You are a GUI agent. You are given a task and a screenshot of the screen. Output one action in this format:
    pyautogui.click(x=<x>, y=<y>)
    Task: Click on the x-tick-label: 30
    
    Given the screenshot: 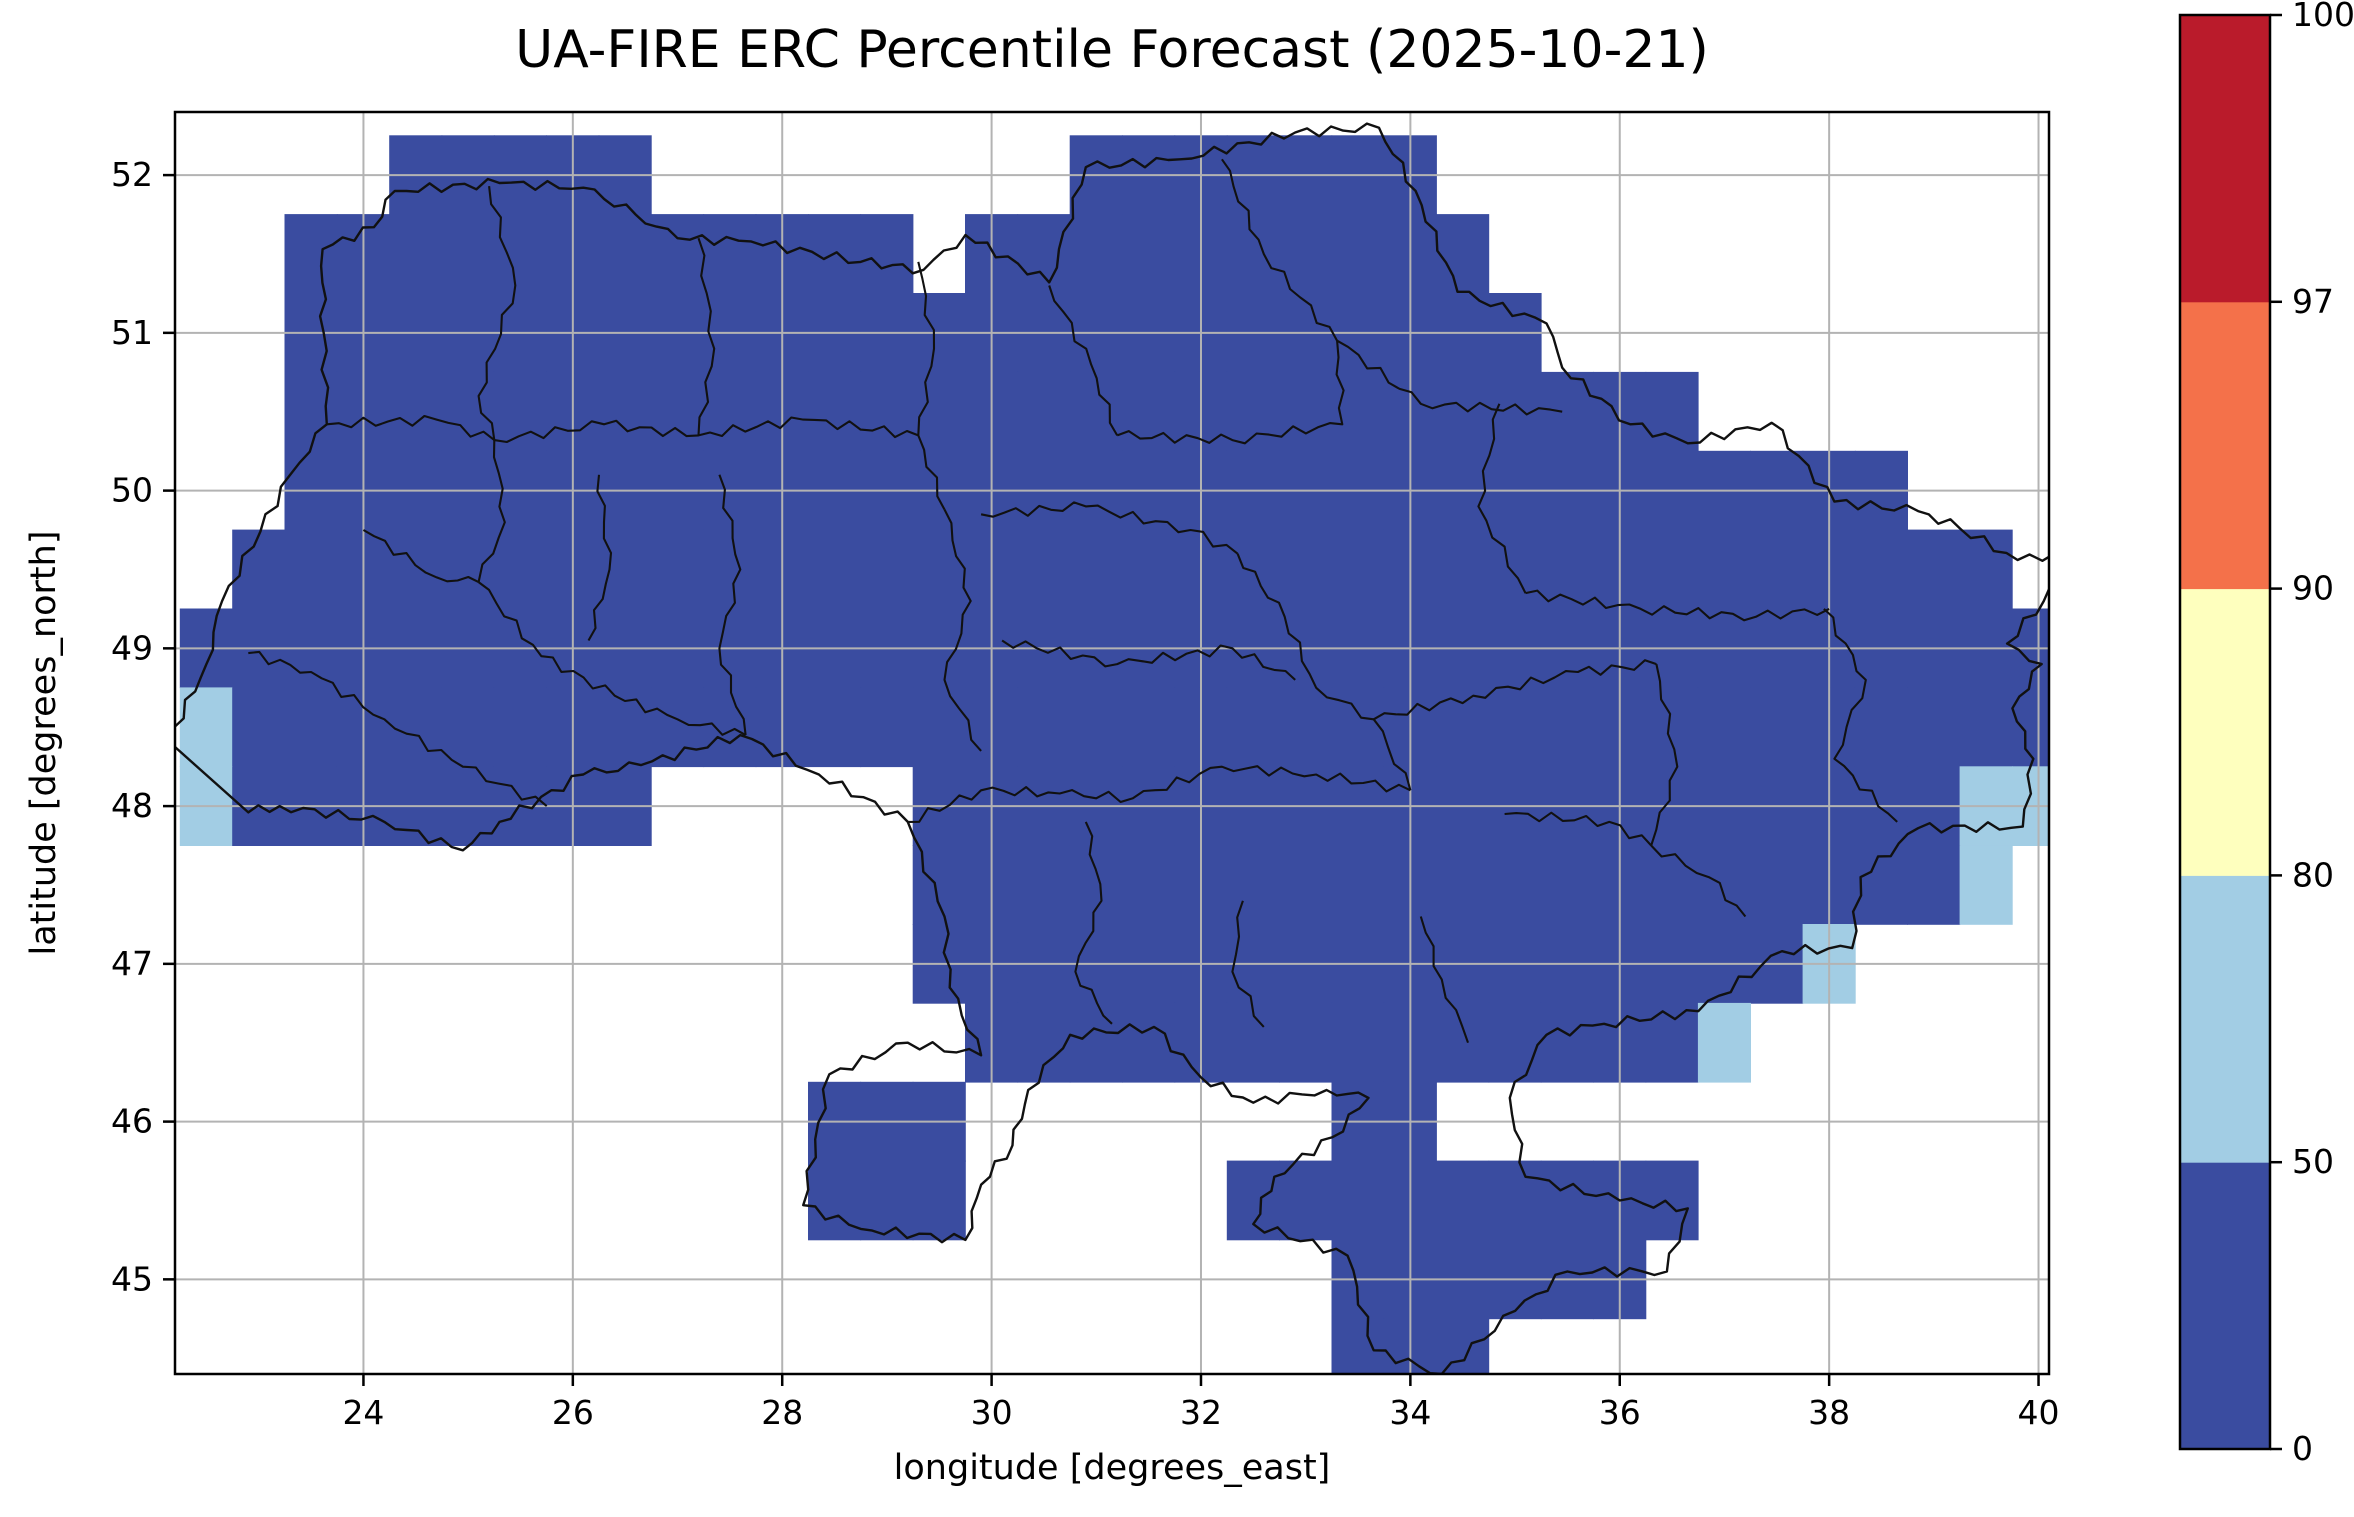 What is the action you would take?
    pyautogui.click(x=992, y=1412)
    